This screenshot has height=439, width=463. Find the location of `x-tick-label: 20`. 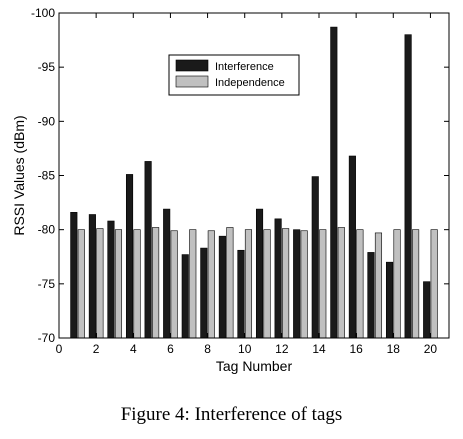

x-tick-label: 20 is located at coordinates (431, 349).